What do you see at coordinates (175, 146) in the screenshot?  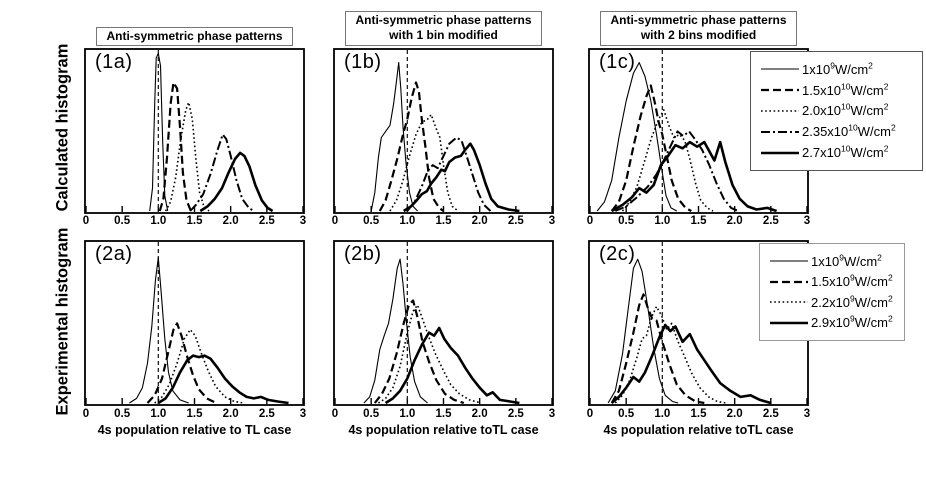 I see `series-dashed` at bounding box center [175, 146].